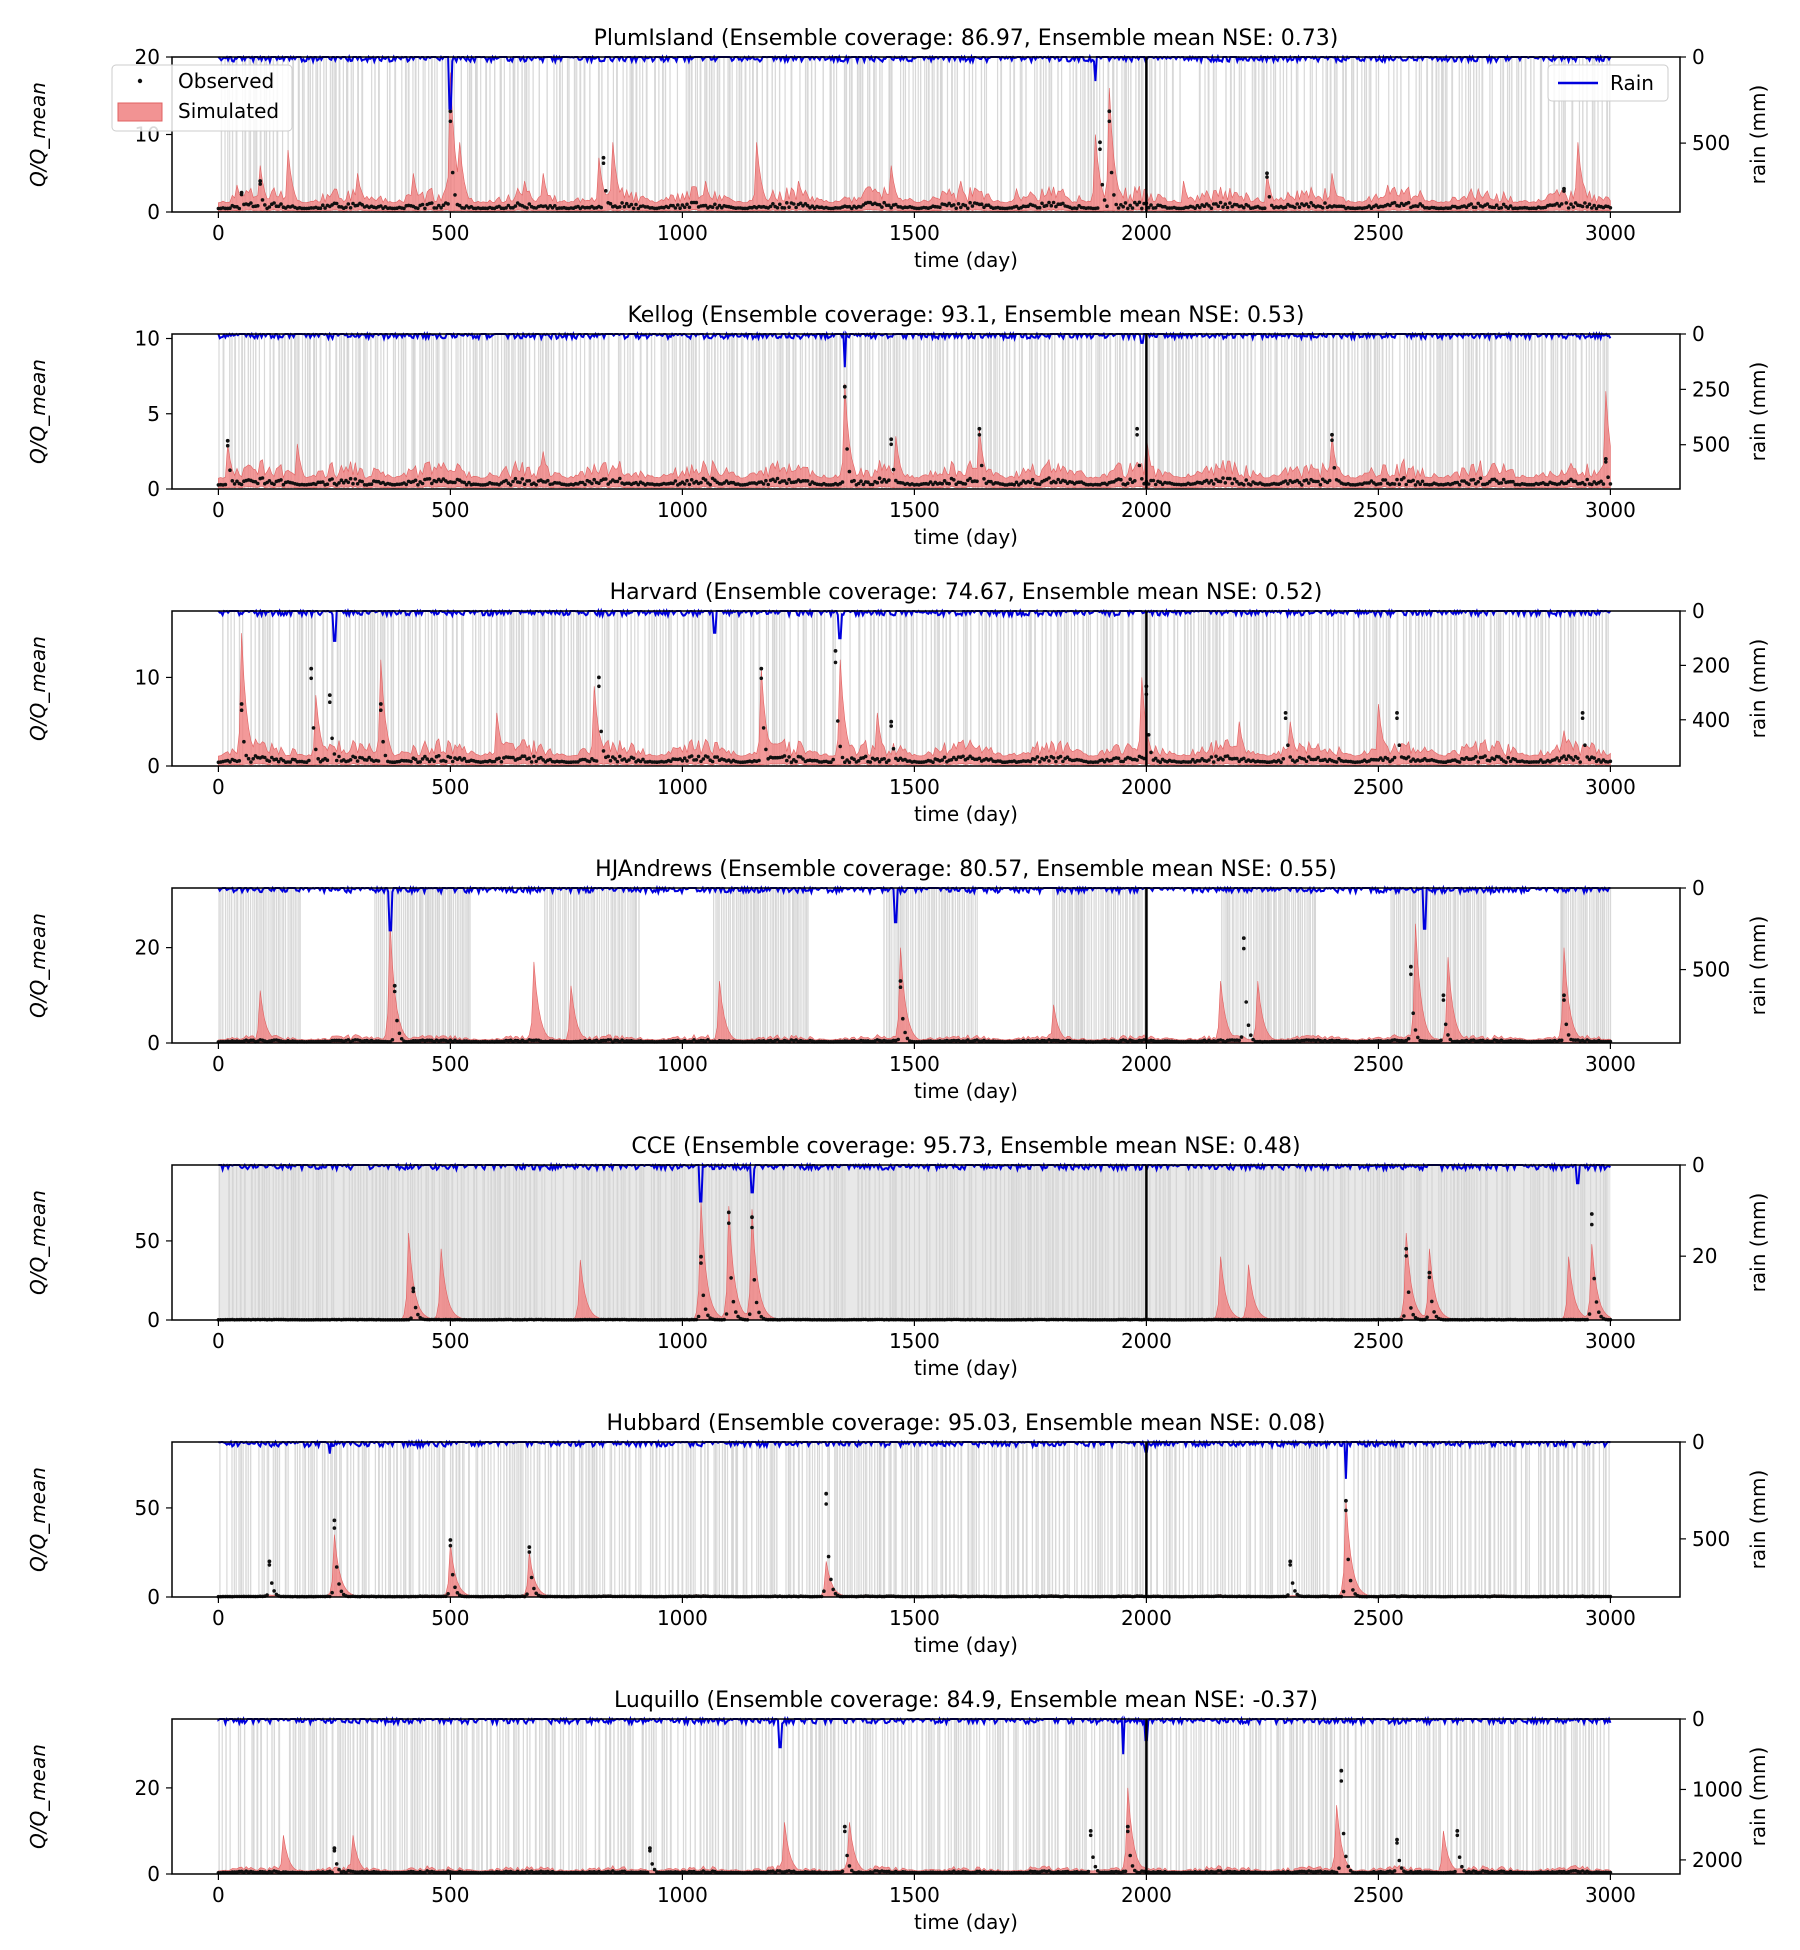 The image size is (1800, 1950). I want to click on legend-simulated-label: Simulated, so click(228, 111).